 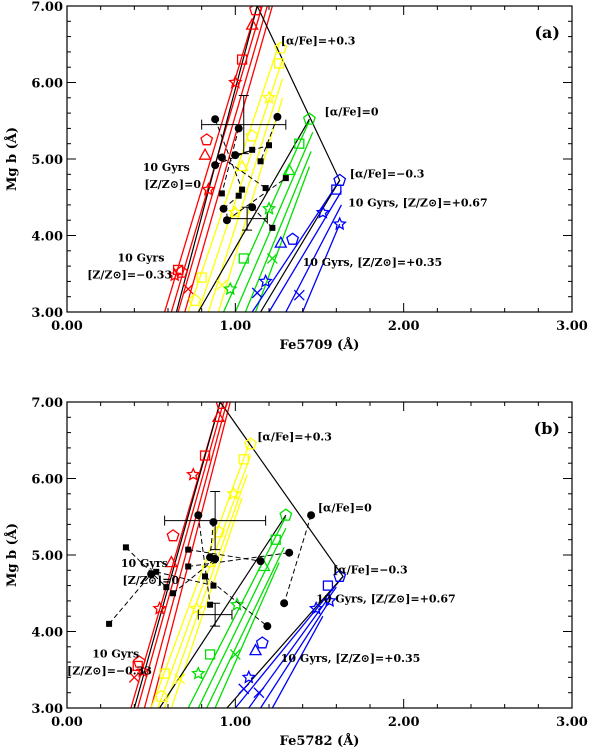 I want to click on error-bar, so click(x=215, y=614).